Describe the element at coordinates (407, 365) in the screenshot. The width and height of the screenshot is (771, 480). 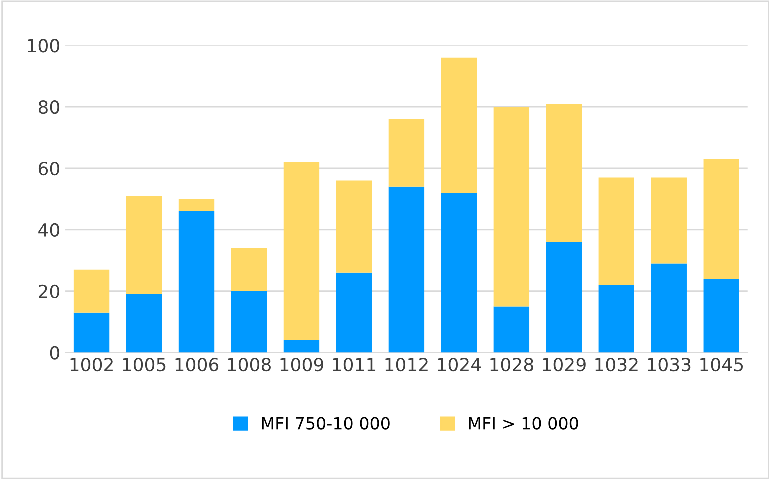
I see `x-tick-label: 1012` at that location.